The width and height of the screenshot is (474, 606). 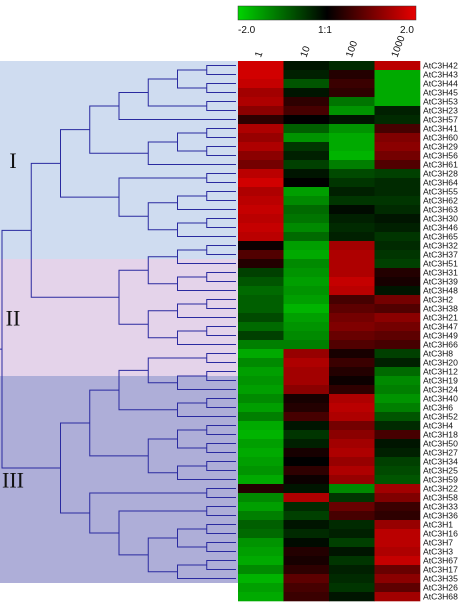 What do you see at coordinates (13, 480) in the screenshot?
I see `group-label-3: III` at bounding box center [13, 480].